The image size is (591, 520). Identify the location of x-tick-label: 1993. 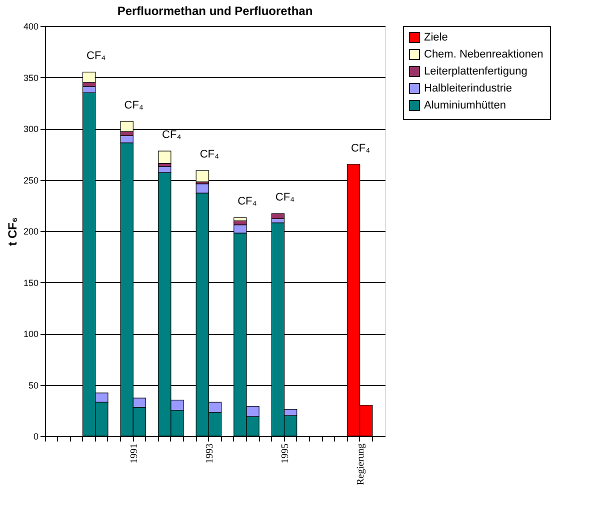
(210, 454).